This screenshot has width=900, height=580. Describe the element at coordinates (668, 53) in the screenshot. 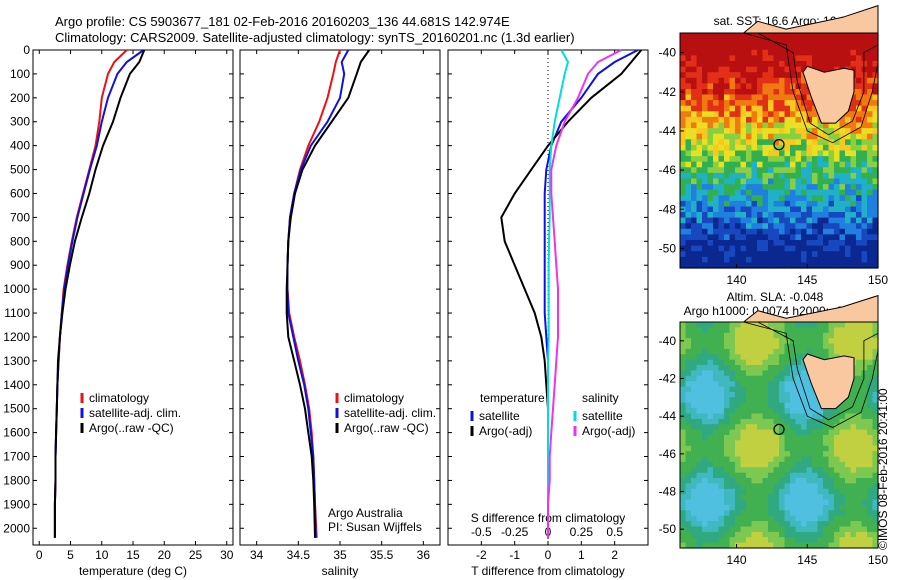

I see `y-tick-label: -40` at that location.